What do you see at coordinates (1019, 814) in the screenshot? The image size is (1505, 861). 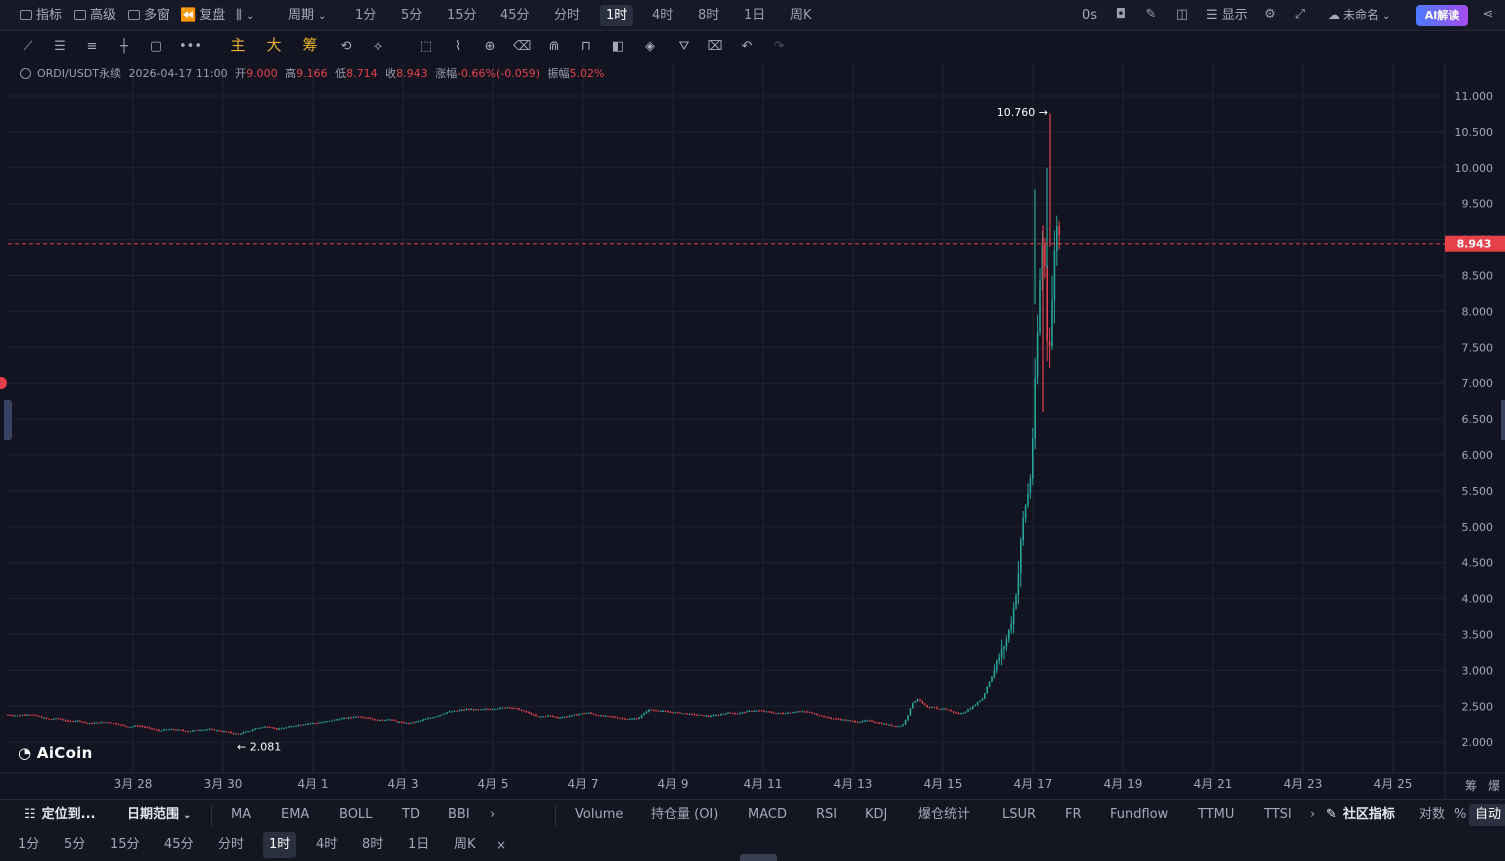 I see `sub-ind-lsur: LSUR` at bounding box center [1019, 814].